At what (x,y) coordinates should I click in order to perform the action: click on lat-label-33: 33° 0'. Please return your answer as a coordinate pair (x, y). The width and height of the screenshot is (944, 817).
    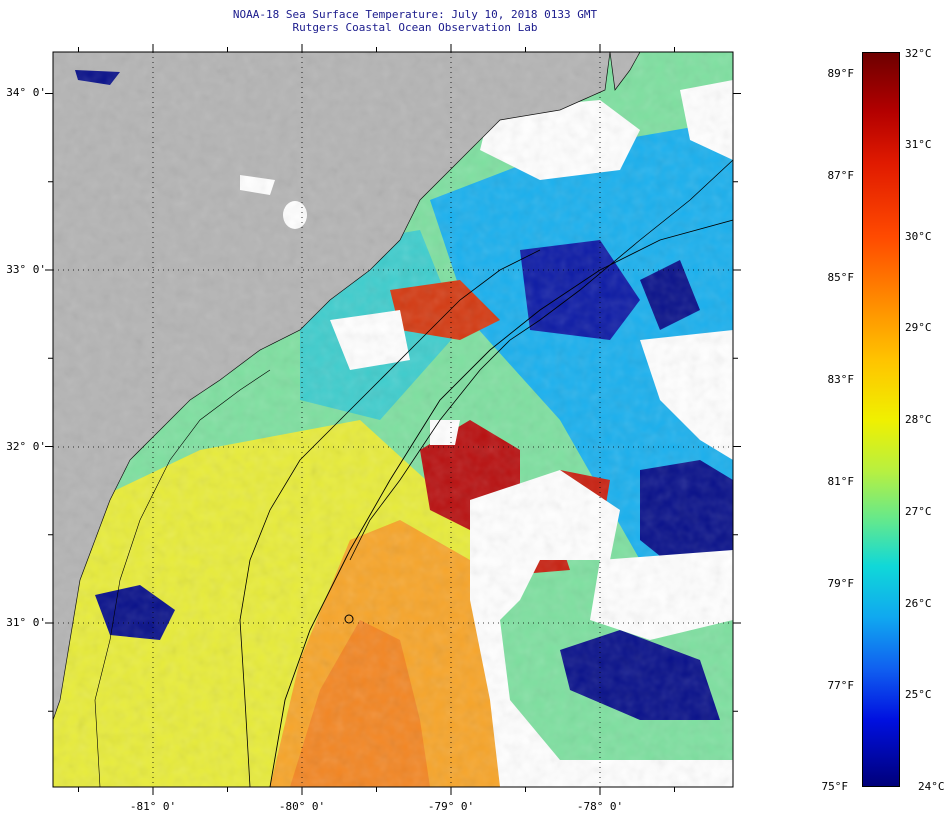
    Looking at the image, I should click on (26, 269).